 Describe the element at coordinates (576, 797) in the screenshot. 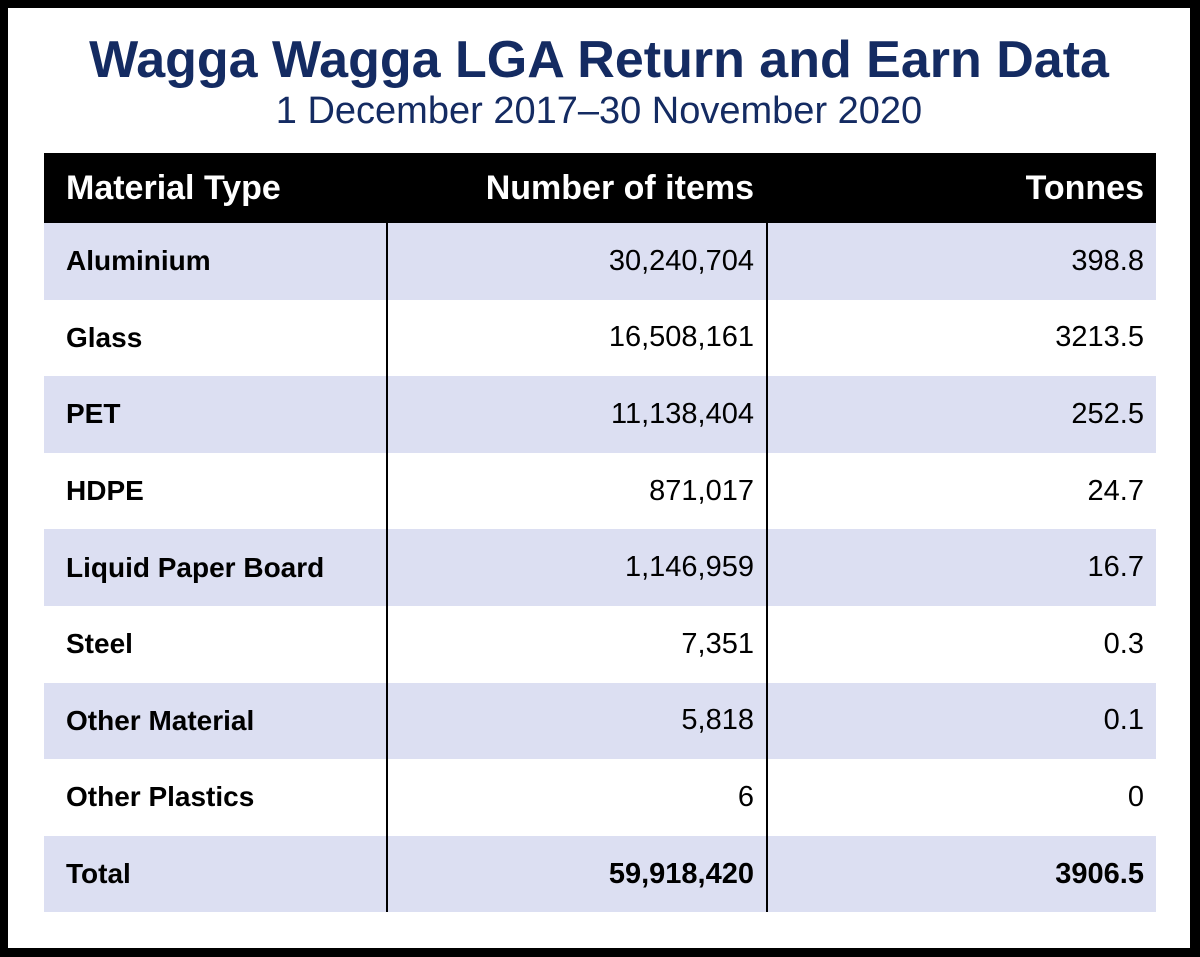

I see `items-cell: 6` at that location.